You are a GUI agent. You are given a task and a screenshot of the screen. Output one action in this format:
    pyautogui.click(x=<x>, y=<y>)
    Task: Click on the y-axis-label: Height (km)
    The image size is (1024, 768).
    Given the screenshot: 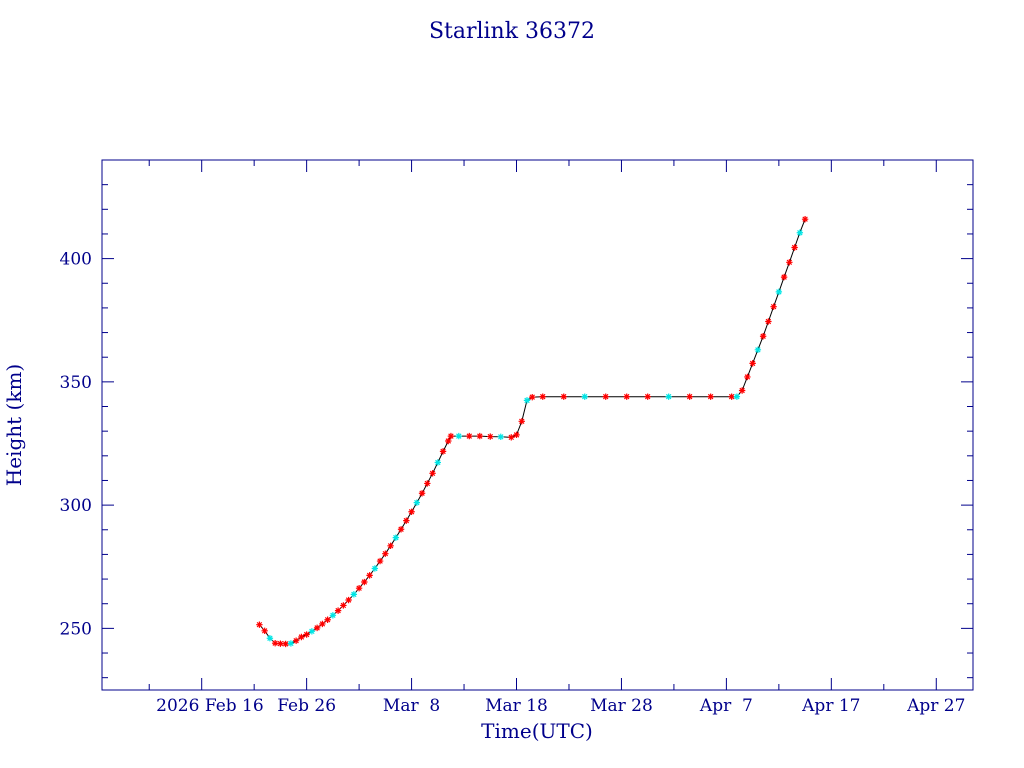 What is the action you would take?
    pyautogui.click(x=14, y=425)
    